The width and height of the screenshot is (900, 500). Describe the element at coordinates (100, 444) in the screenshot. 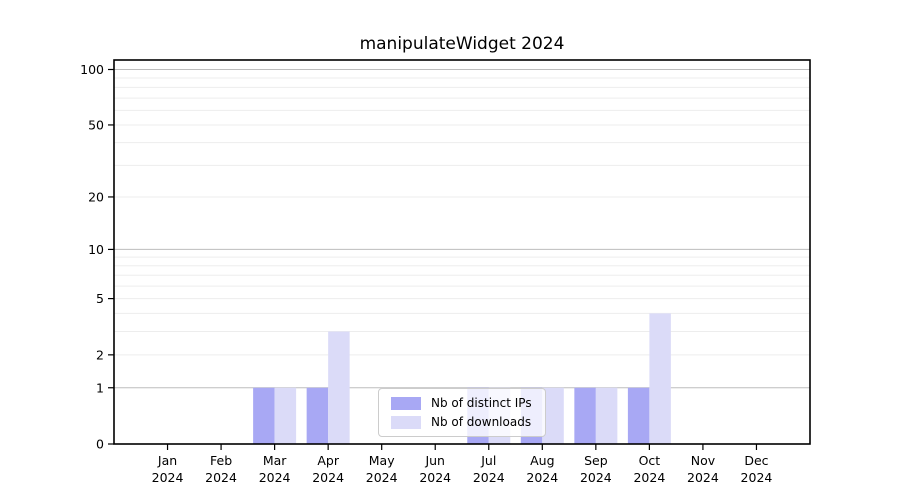

I see `y-tick-label-0: 0` at that location.